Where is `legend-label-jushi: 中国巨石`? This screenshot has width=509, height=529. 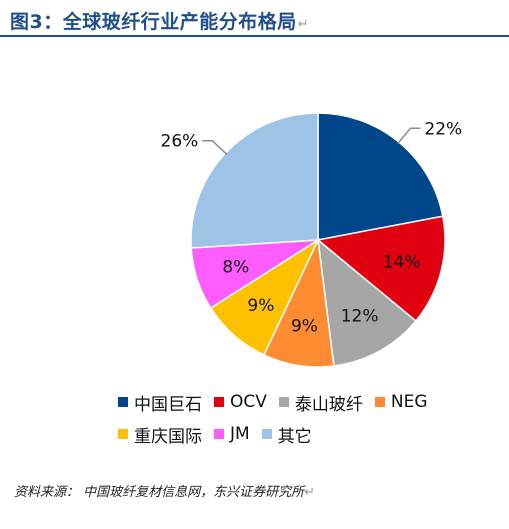 legend-label-jushi: 中国巨石 is located at coordinates (168, 404).